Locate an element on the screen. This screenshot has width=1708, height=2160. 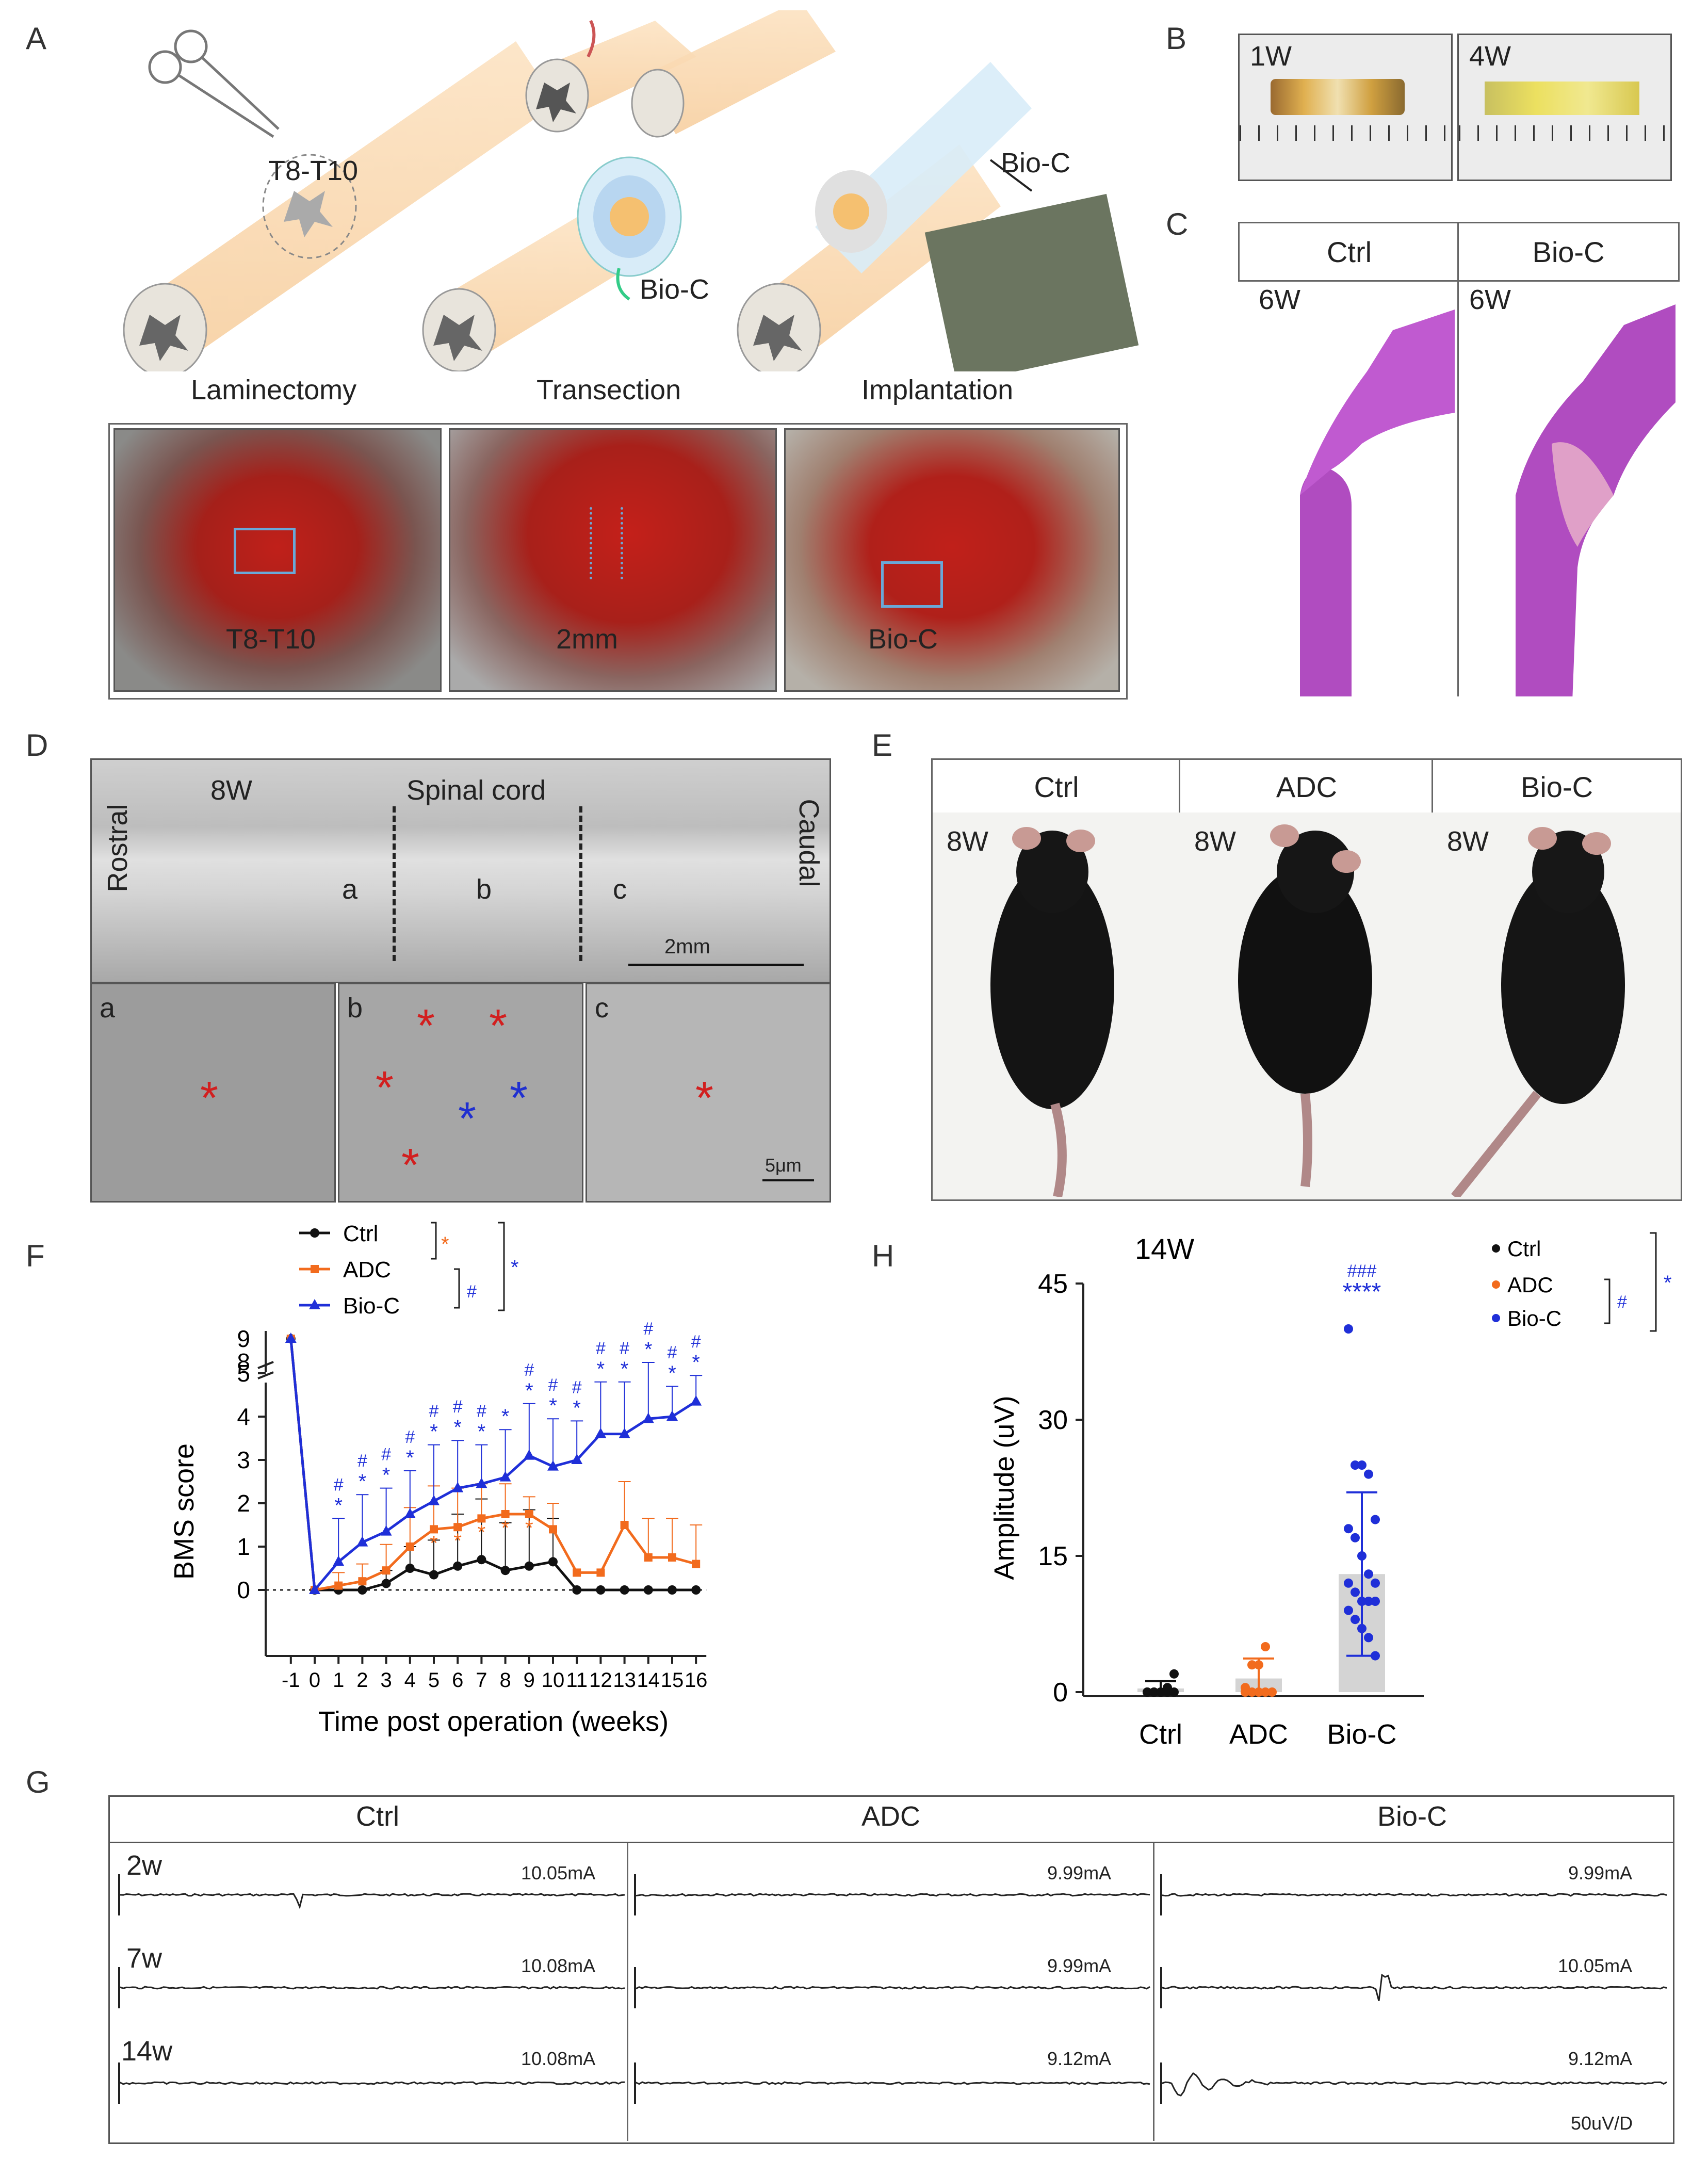
explant-1w: 1W is located at coordinates (1345, 107).